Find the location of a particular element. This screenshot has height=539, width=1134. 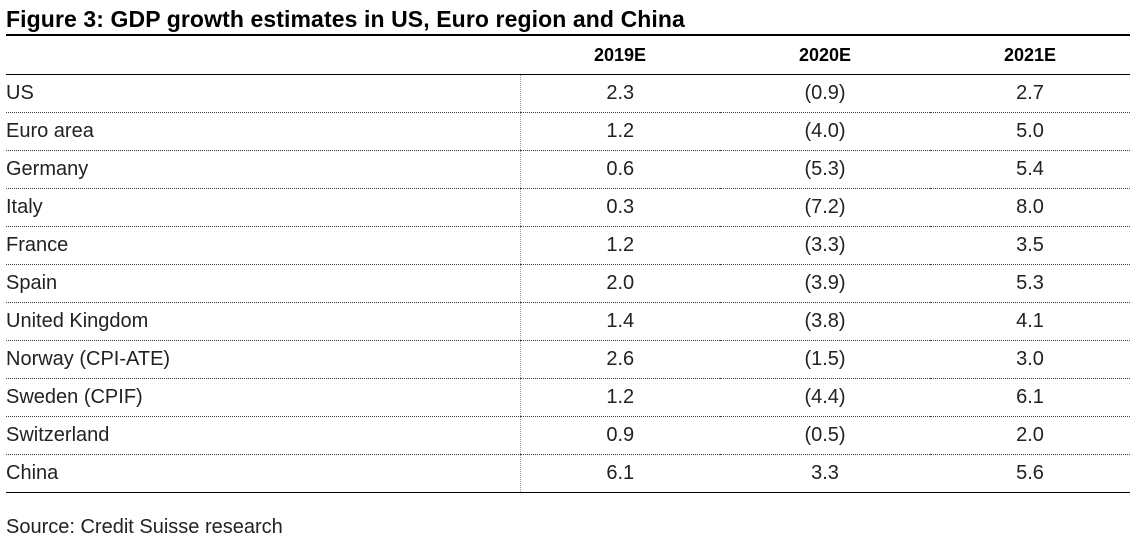

value-2020e: (3.8) is located at coordinates (825, 321).